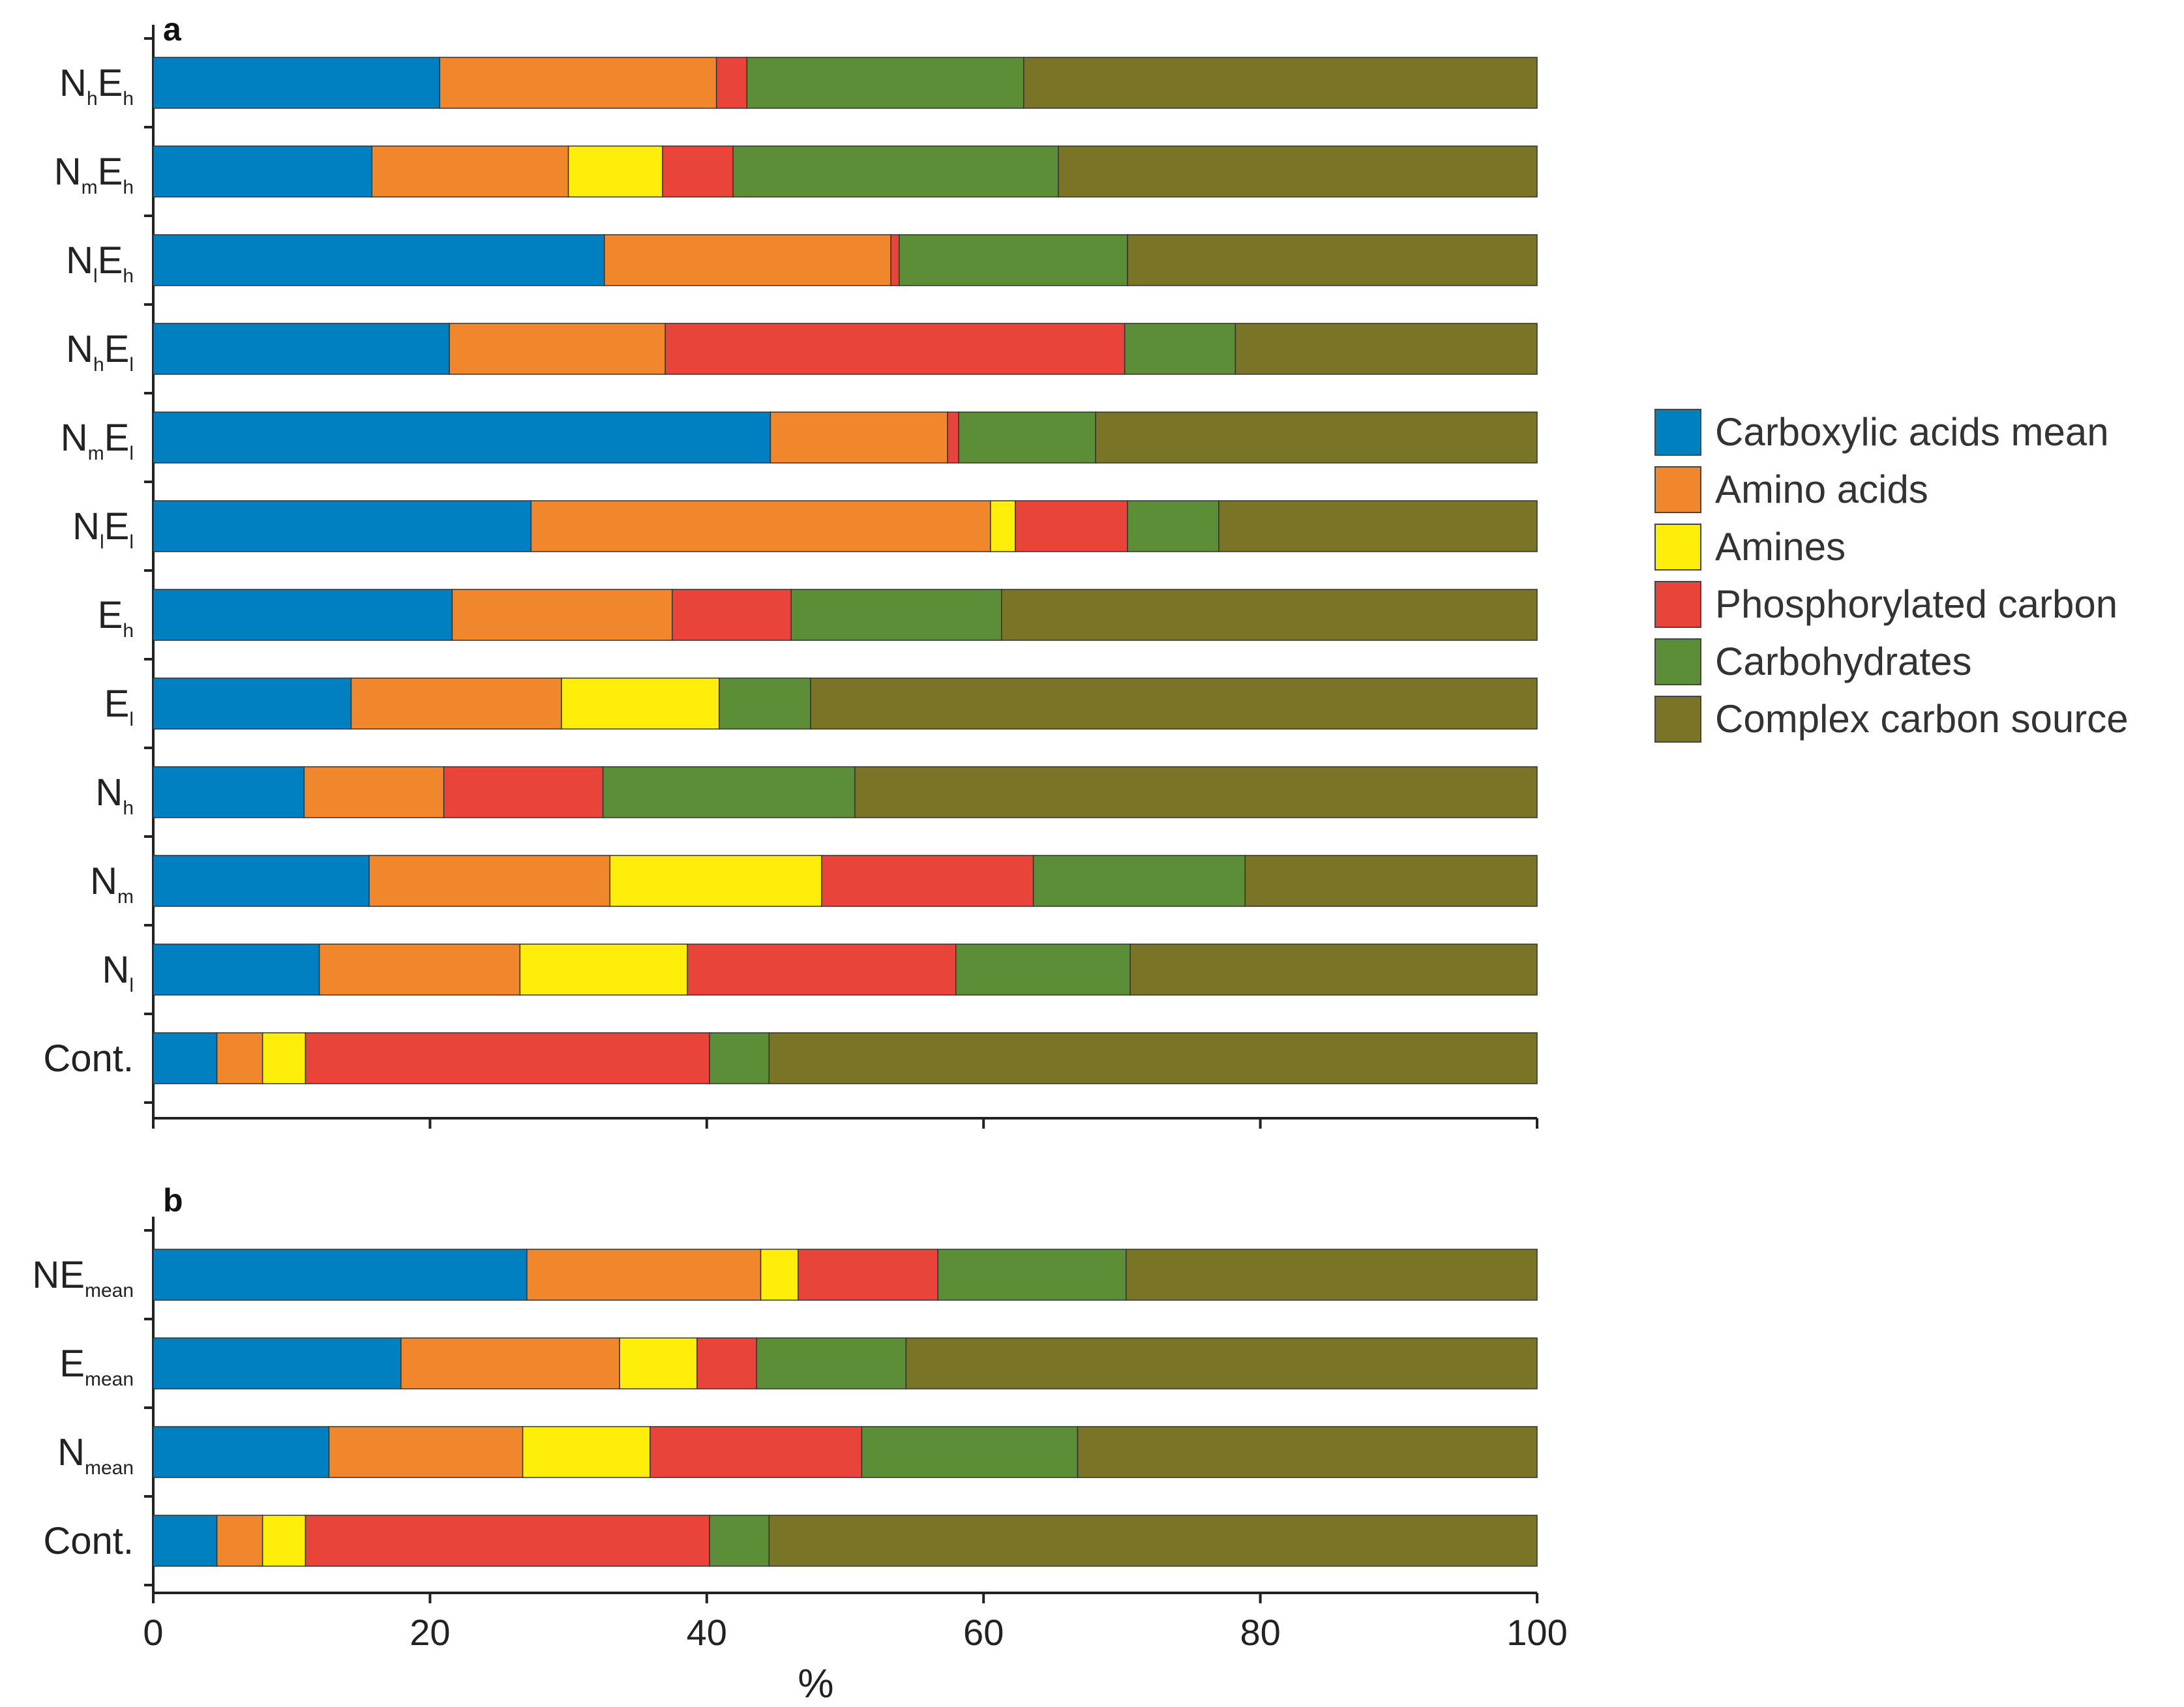 This screenshot has height=1707, width=2184. I want to click on category-label: NmEh, so click(94, 174).